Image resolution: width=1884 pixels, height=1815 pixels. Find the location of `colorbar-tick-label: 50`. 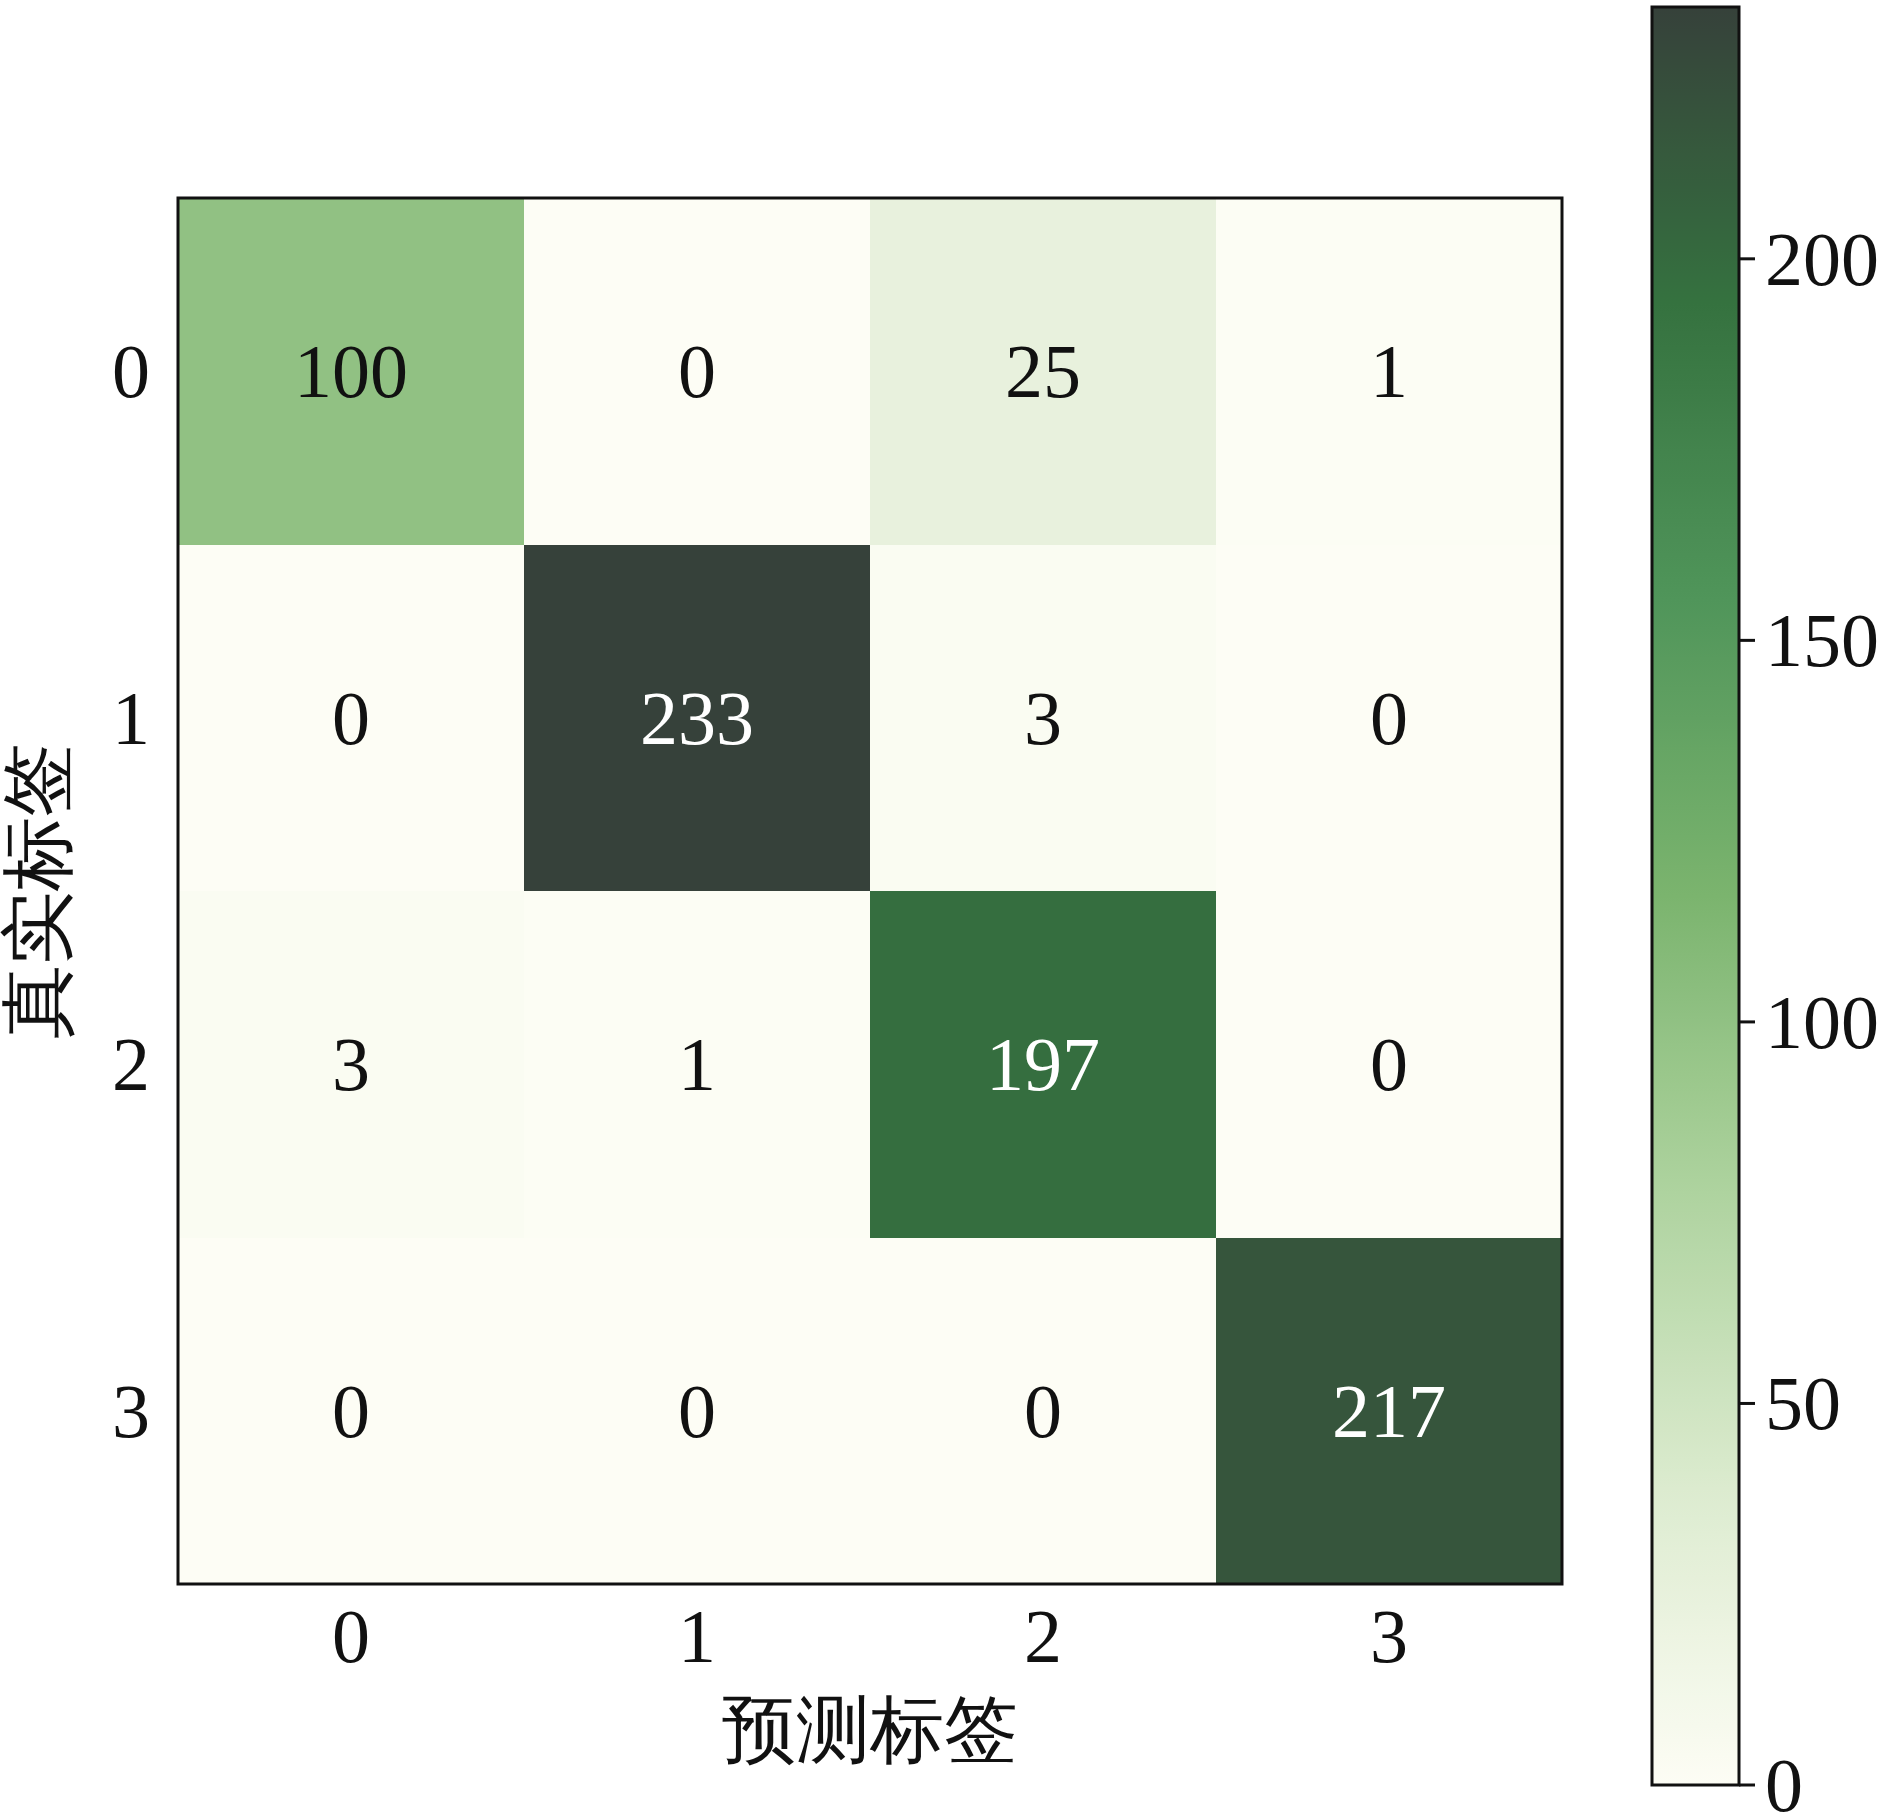

colorbar-tick-label: 50 is located at coordinates (1803, 1403).